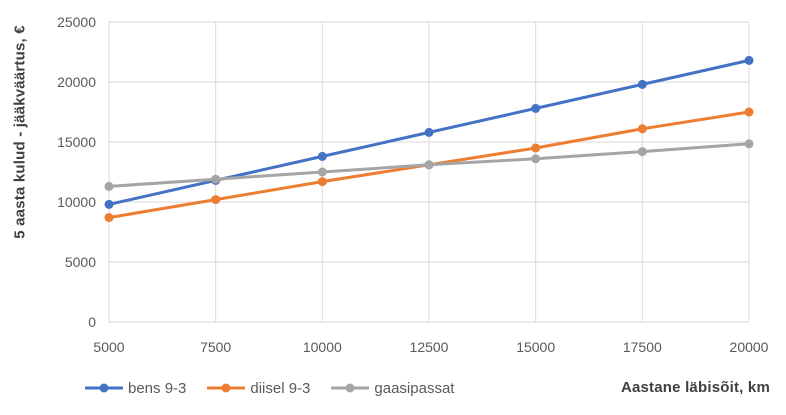 This screenshot has width=786, height=415. Describe the element at coordinates (76, 22) in the screenshot. I see `y-tick-label: 25000` at that location.